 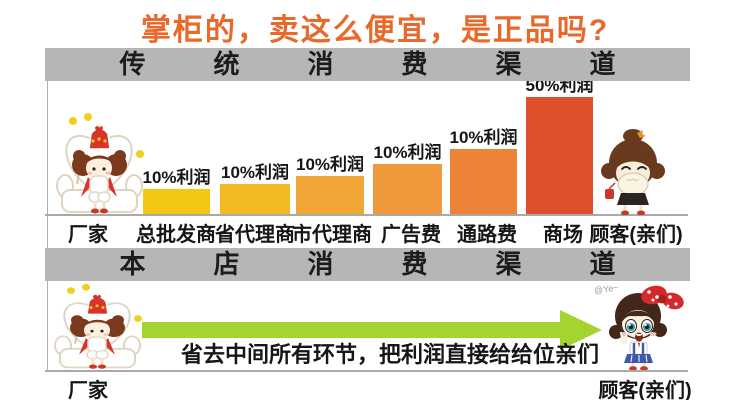 What do you see at coordinates (99, 163) in the screenshot?
I see `factory-queen-illustration` at bounding box center [99, 163].